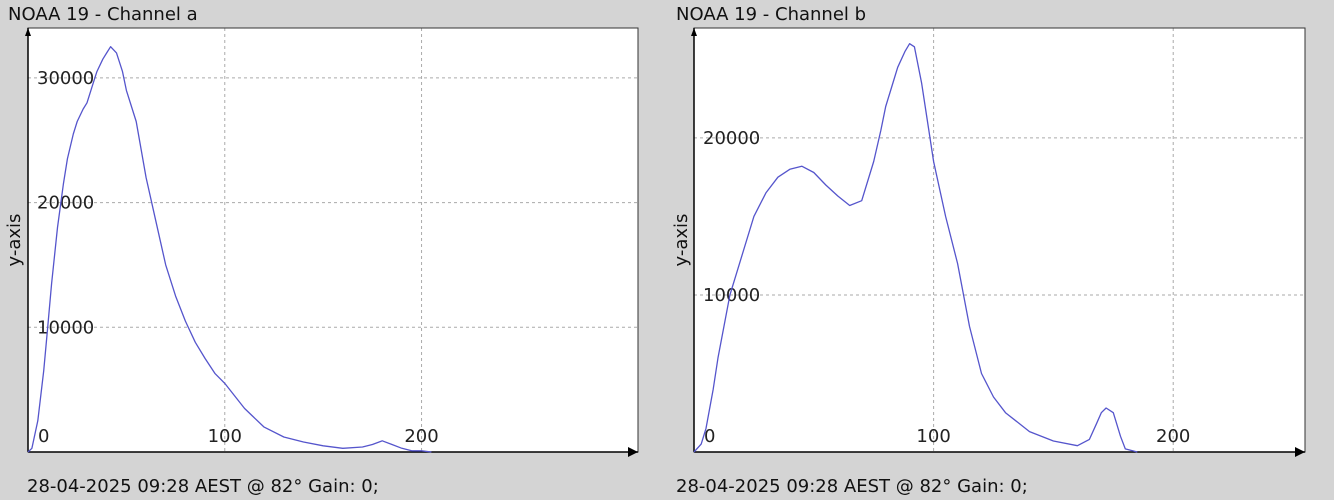  I want to click on y-tick-label: 30000, so click(65, 78).